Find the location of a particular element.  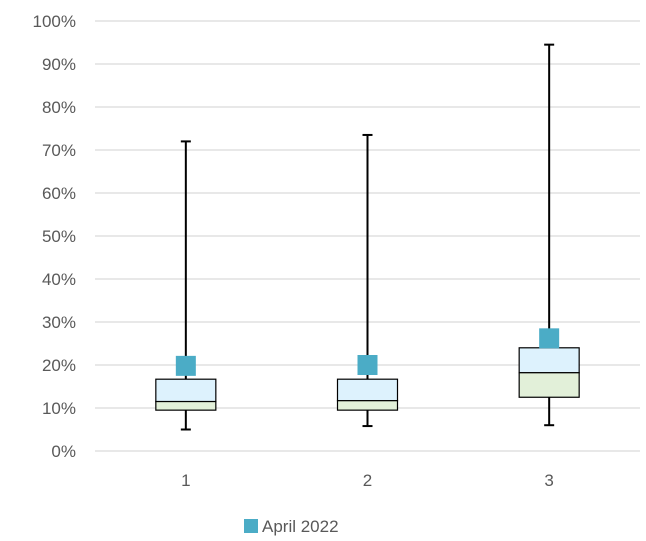

y-tick-label: 80% is located at coordinates (59, 107).